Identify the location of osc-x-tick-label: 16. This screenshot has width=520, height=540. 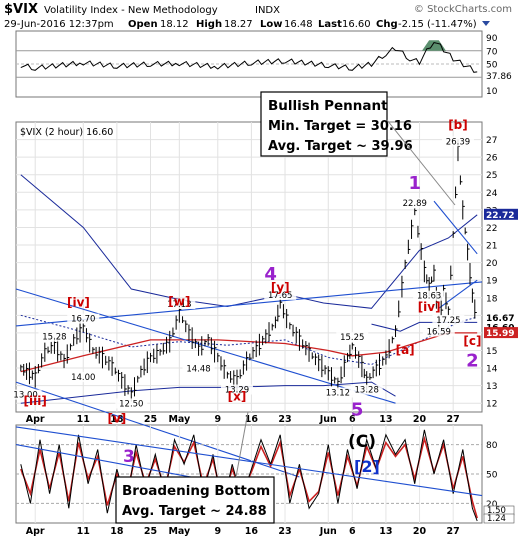
(252, 531).